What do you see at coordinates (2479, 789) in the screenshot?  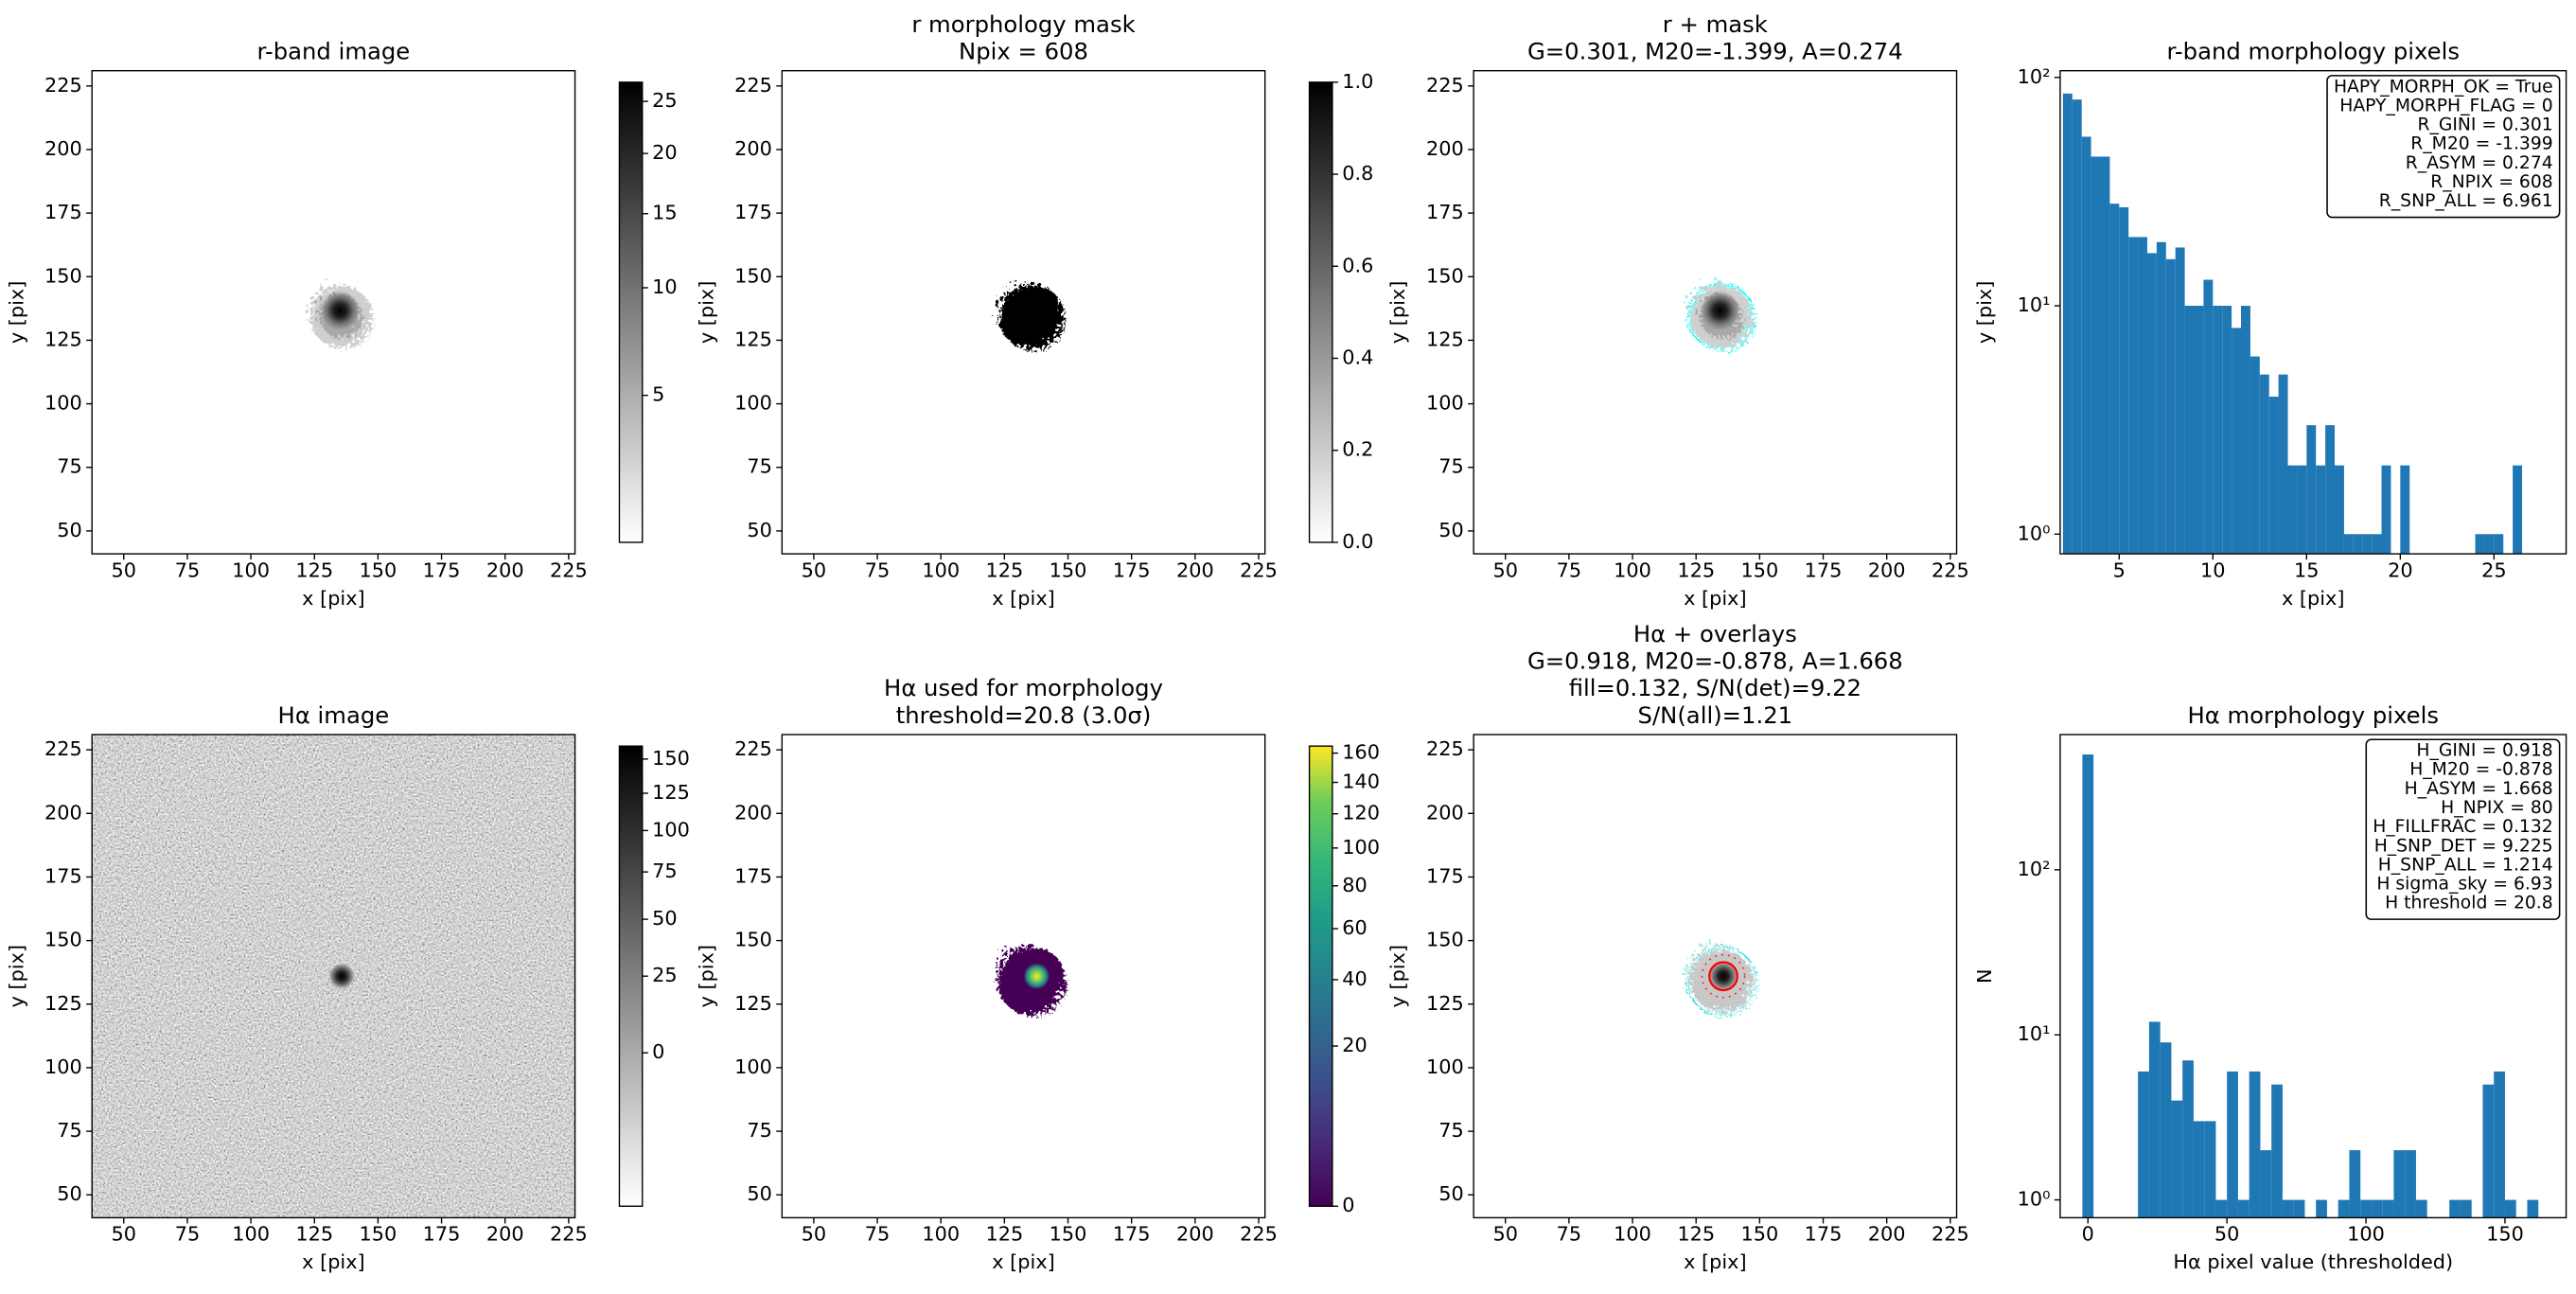 I see `annotation-text: H_ASYM = 1.668` at bounding box center [2479, 789].